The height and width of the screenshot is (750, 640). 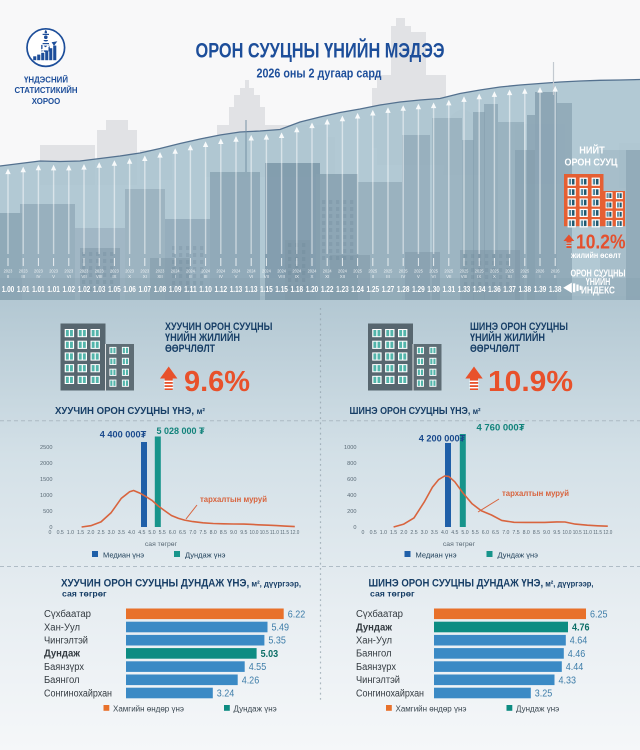 What do you see at coordinates (46, 496) in the screenshot?
I see `svg-text: 1000` at bounding box center [46, 496].